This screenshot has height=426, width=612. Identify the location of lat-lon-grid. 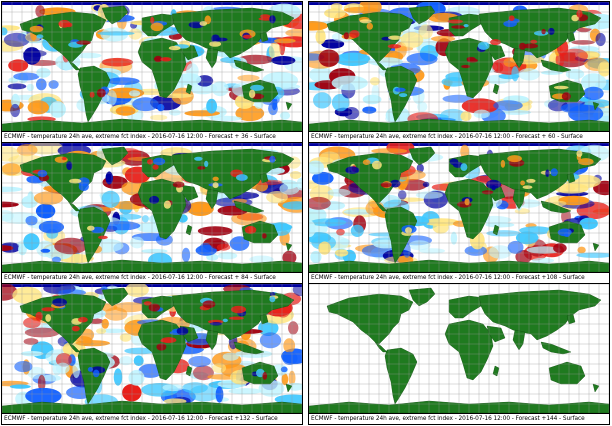
(459, 348).